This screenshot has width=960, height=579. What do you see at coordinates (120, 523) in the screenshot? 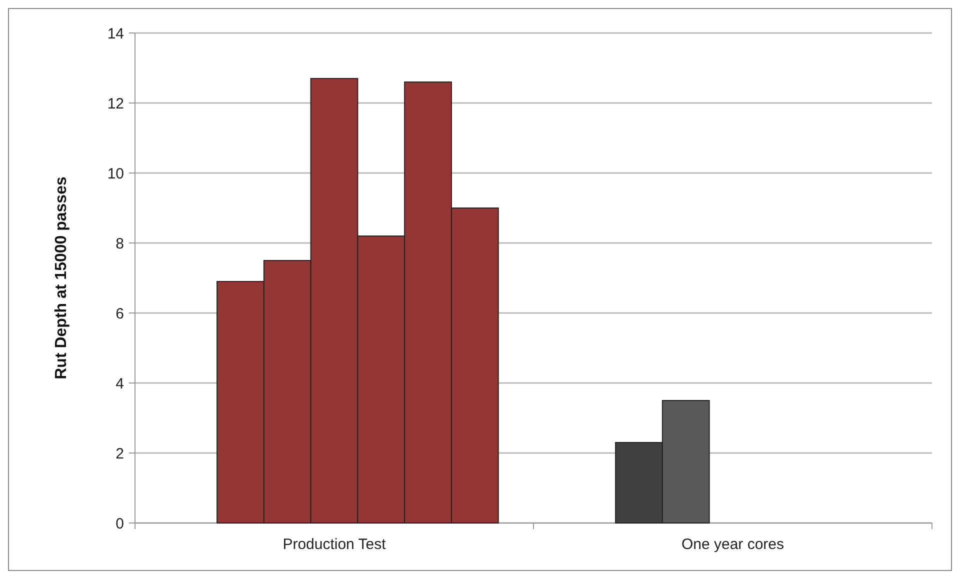
I see `y-tick-label: 0` at bounding box center [120, 523].